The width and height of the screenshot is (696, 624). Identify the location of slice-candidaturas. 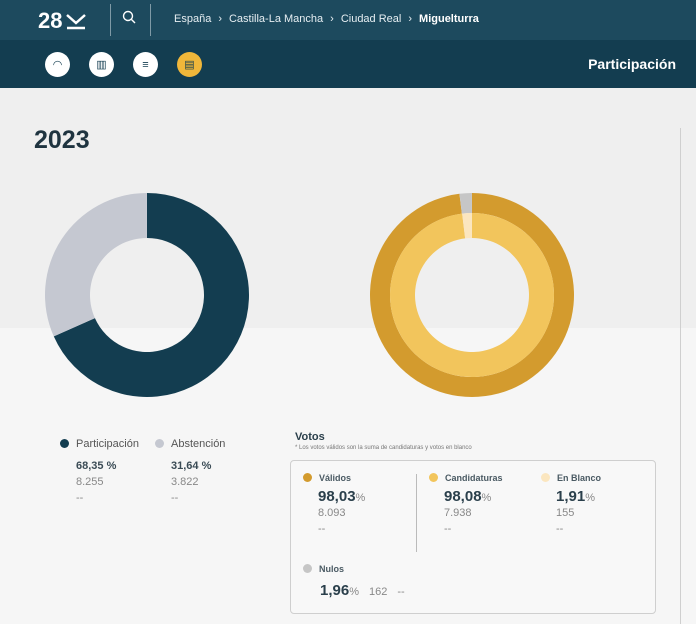
(472, 295).